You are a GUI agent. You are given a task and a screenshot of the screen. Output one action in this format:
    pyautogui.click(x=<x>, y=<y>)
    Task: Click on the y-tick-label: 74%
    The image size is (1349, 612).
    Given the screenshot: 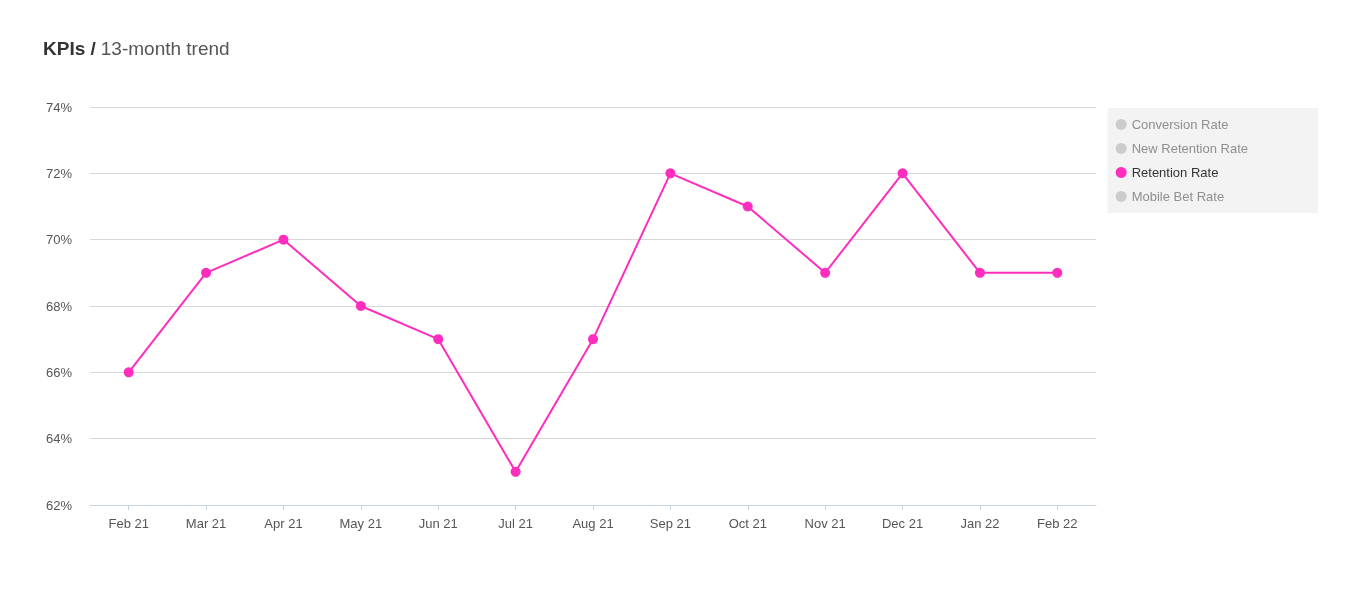 What is the action you would take?
    pyautogui.click(x=59, y=107)
    